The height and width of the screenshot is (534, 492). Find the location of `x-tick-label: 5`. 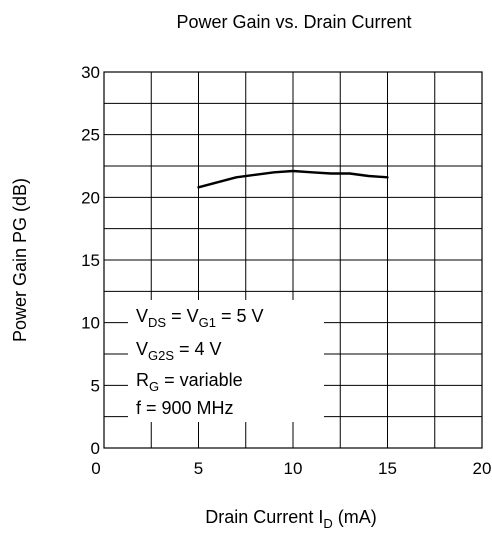

x-tick-label: 5 is located at coordinates (198, 468).